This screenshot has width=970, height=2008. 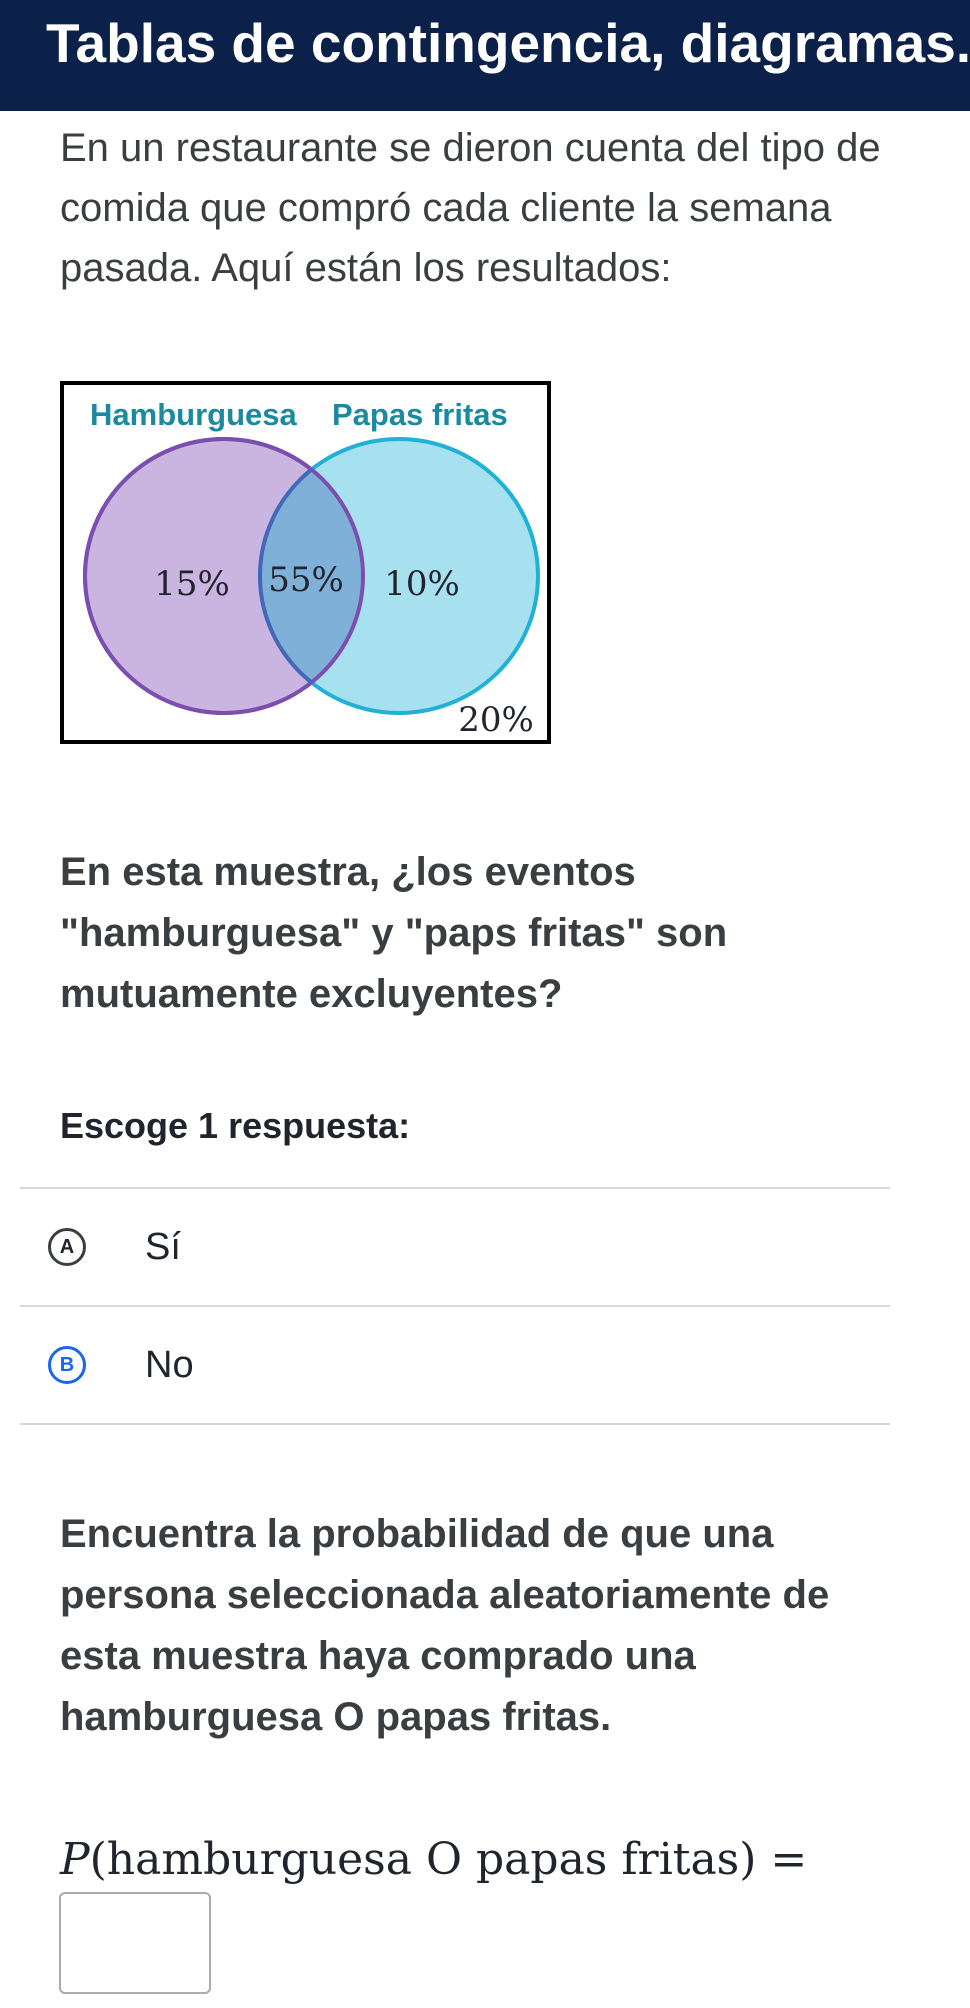 What do you see at coordinates (135, 1943) in the screenshot?
I see `answer-input` at bounding box center [135, 1943].